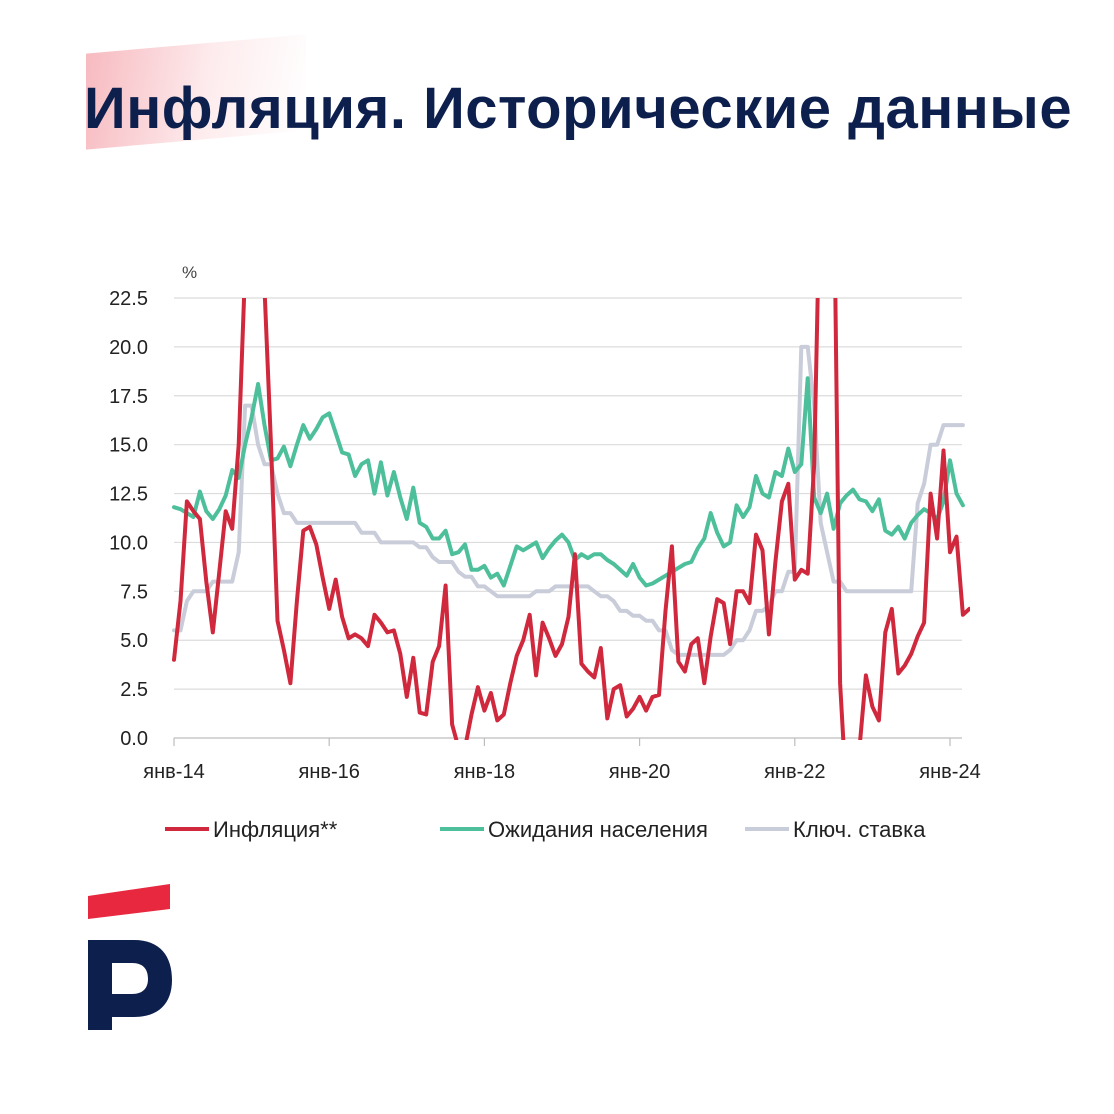  What do you see at coordinates (794, 772) in the screenshot?
I see `x-tick-label: янв-22` at bounding box center [794, 772].